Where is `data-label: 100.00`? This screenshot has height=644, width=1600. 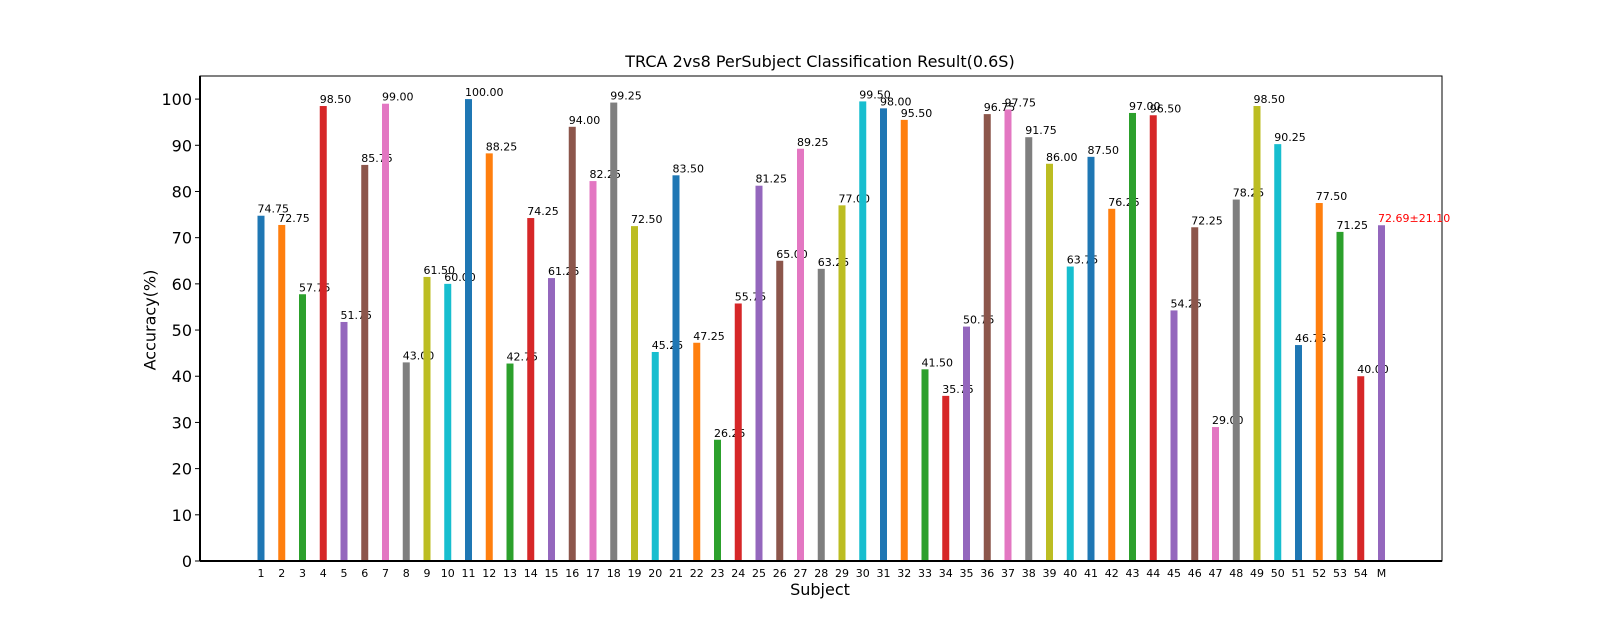
data-label: 100.00 is located at coordinates (484, 92).